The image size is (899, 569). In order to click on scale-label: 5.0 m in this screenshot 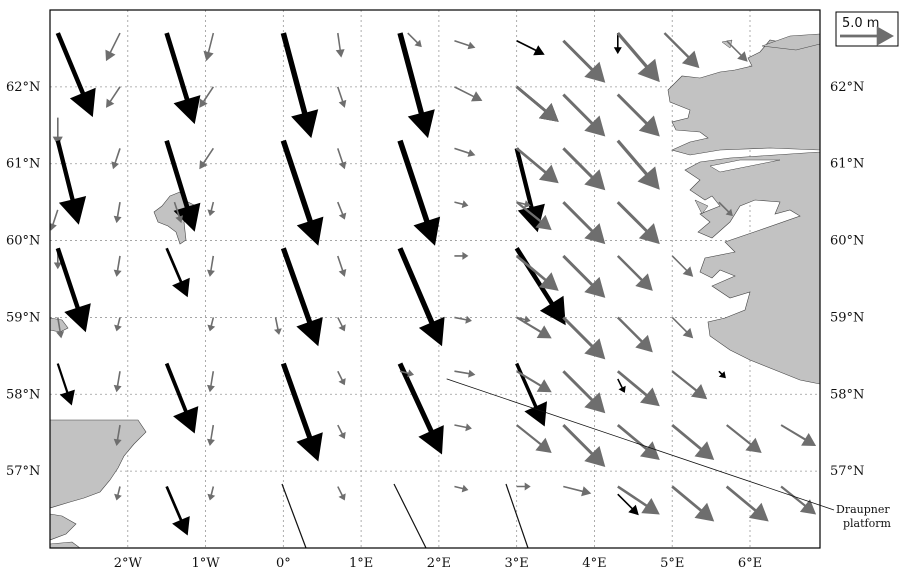, I will do `click(860, 23)`.